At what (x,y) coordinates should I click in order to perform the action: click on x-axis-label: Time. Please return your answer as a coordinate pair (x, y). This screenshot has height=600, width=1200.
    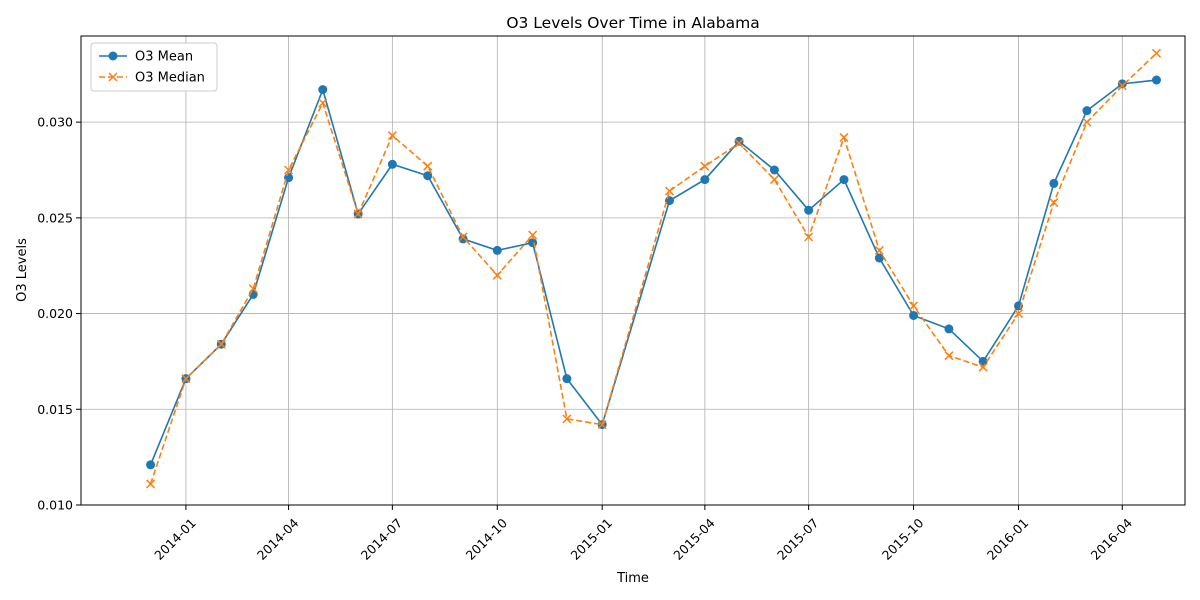
    Looking at the image, I should click on (632, 578).